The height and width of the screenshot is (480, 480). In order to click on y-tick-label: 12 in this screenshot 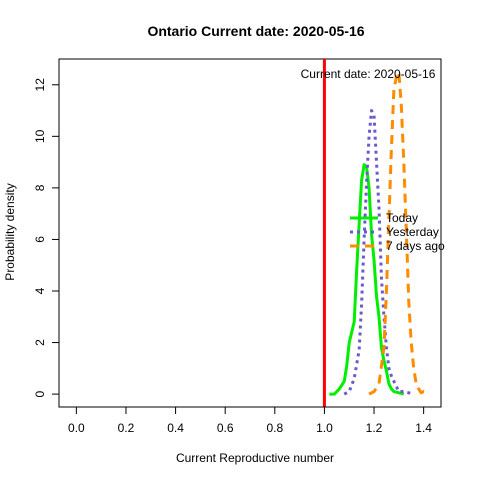, I will do `click(40, 85)`.